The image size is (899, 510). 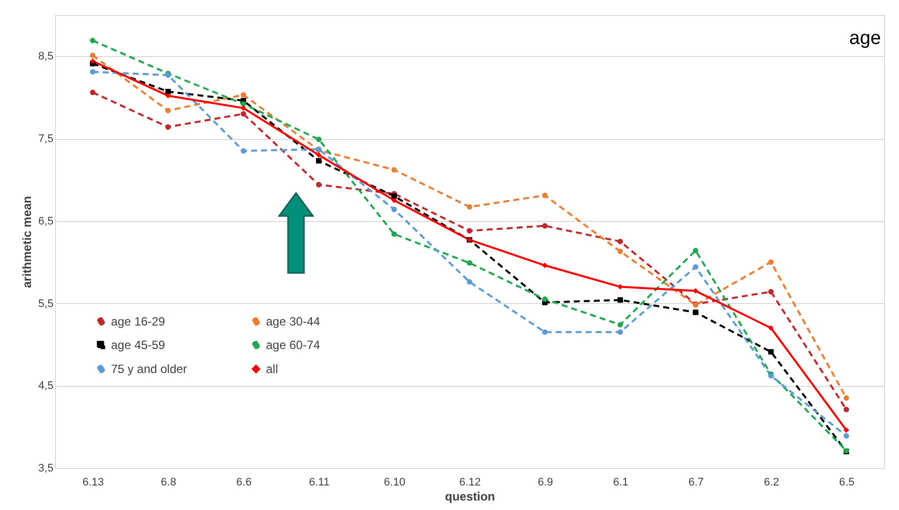 What do you see at coordinates (46, 139) in the screenshot?
I see `y-tick-label: 7,5` at bounding box center [46, 139].